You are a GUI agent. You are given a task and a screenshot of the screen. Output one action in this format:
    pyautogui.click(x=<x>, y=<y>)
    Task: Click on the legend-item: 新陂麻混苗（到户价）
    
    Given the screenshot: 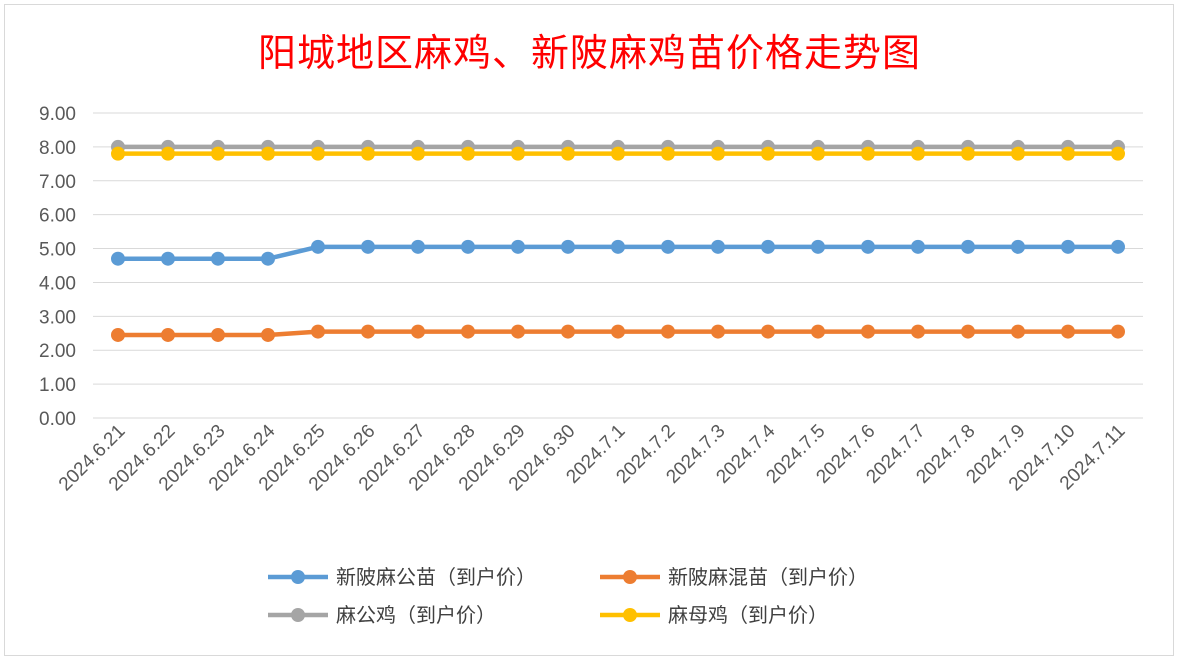 What is the action you would take?
    pyautogui.click(x=734, y=577)
    